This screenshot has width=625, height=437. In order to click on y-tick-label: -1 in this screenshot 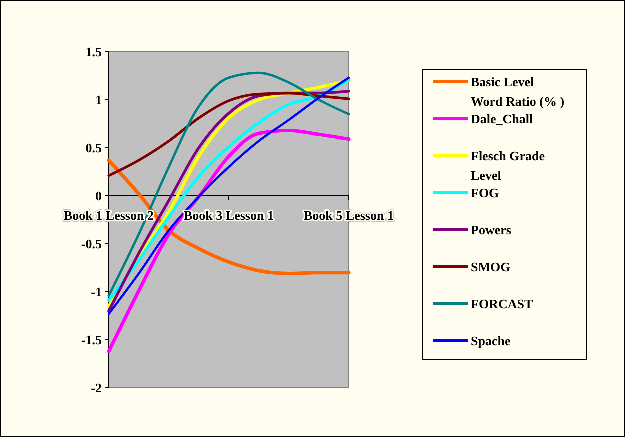, I will do `click(96, 292)`.